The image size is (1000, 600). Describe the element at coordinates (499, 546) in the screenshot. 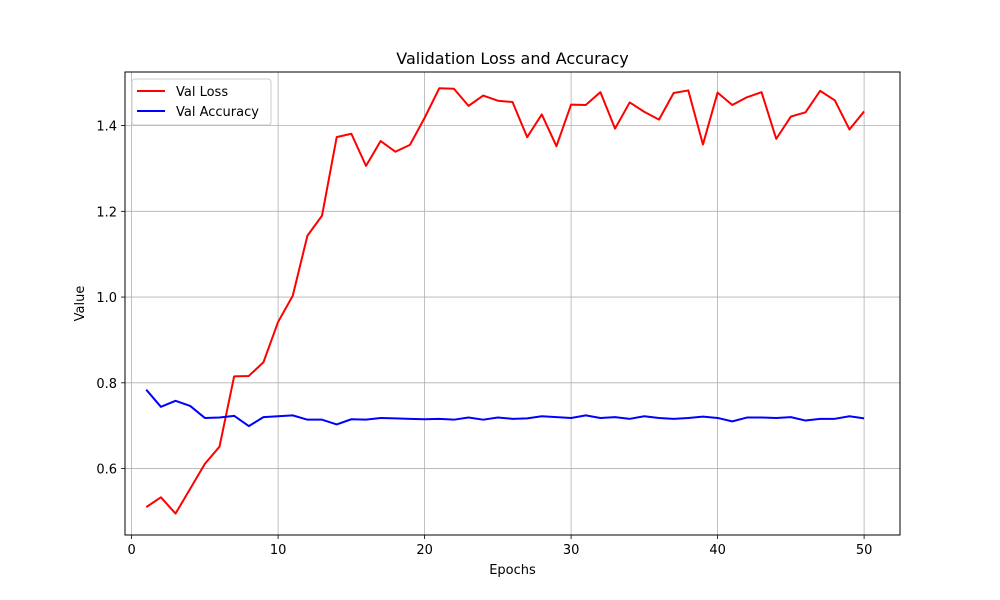

I see `x-axis: 0 10 20 30 40 50` at that location.